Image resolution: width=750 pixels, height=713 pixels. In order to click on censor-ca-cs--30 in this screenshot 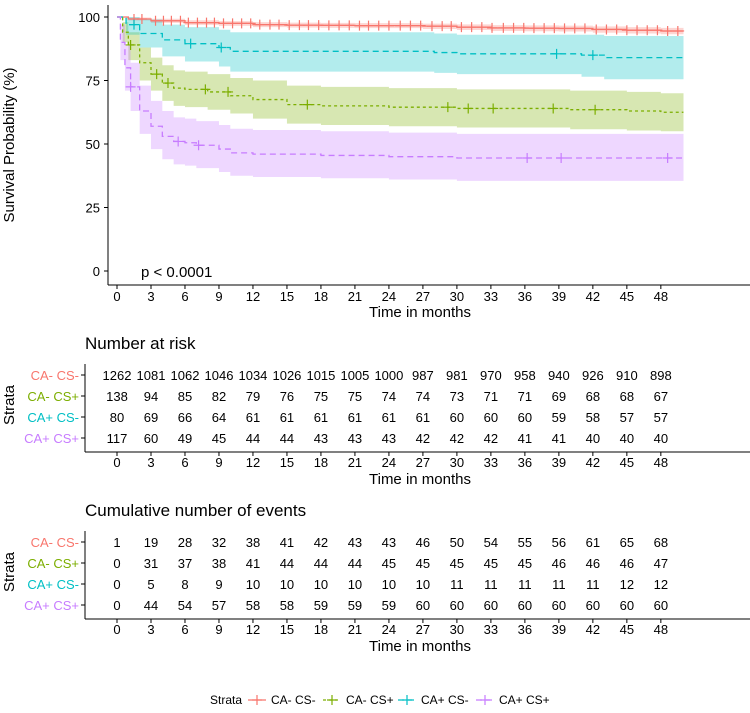, I will do `click(420, 25)`.